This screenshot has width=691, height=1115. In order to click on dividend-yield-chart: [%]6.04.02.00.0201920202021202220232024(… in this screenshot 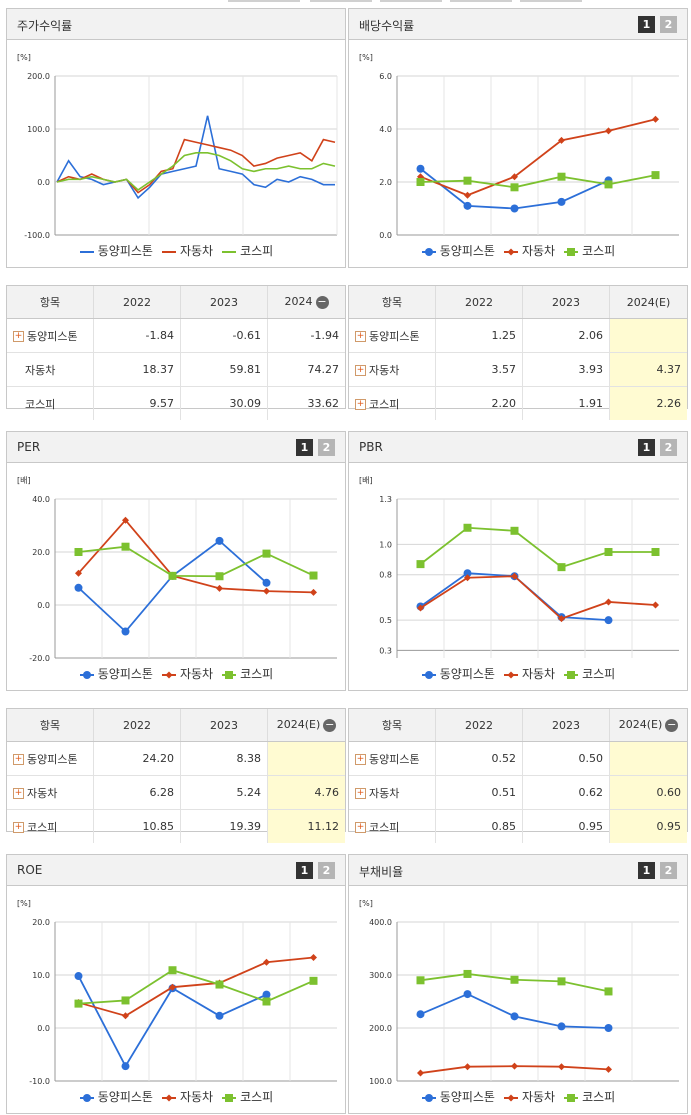, I will do `click(519, 146)`.